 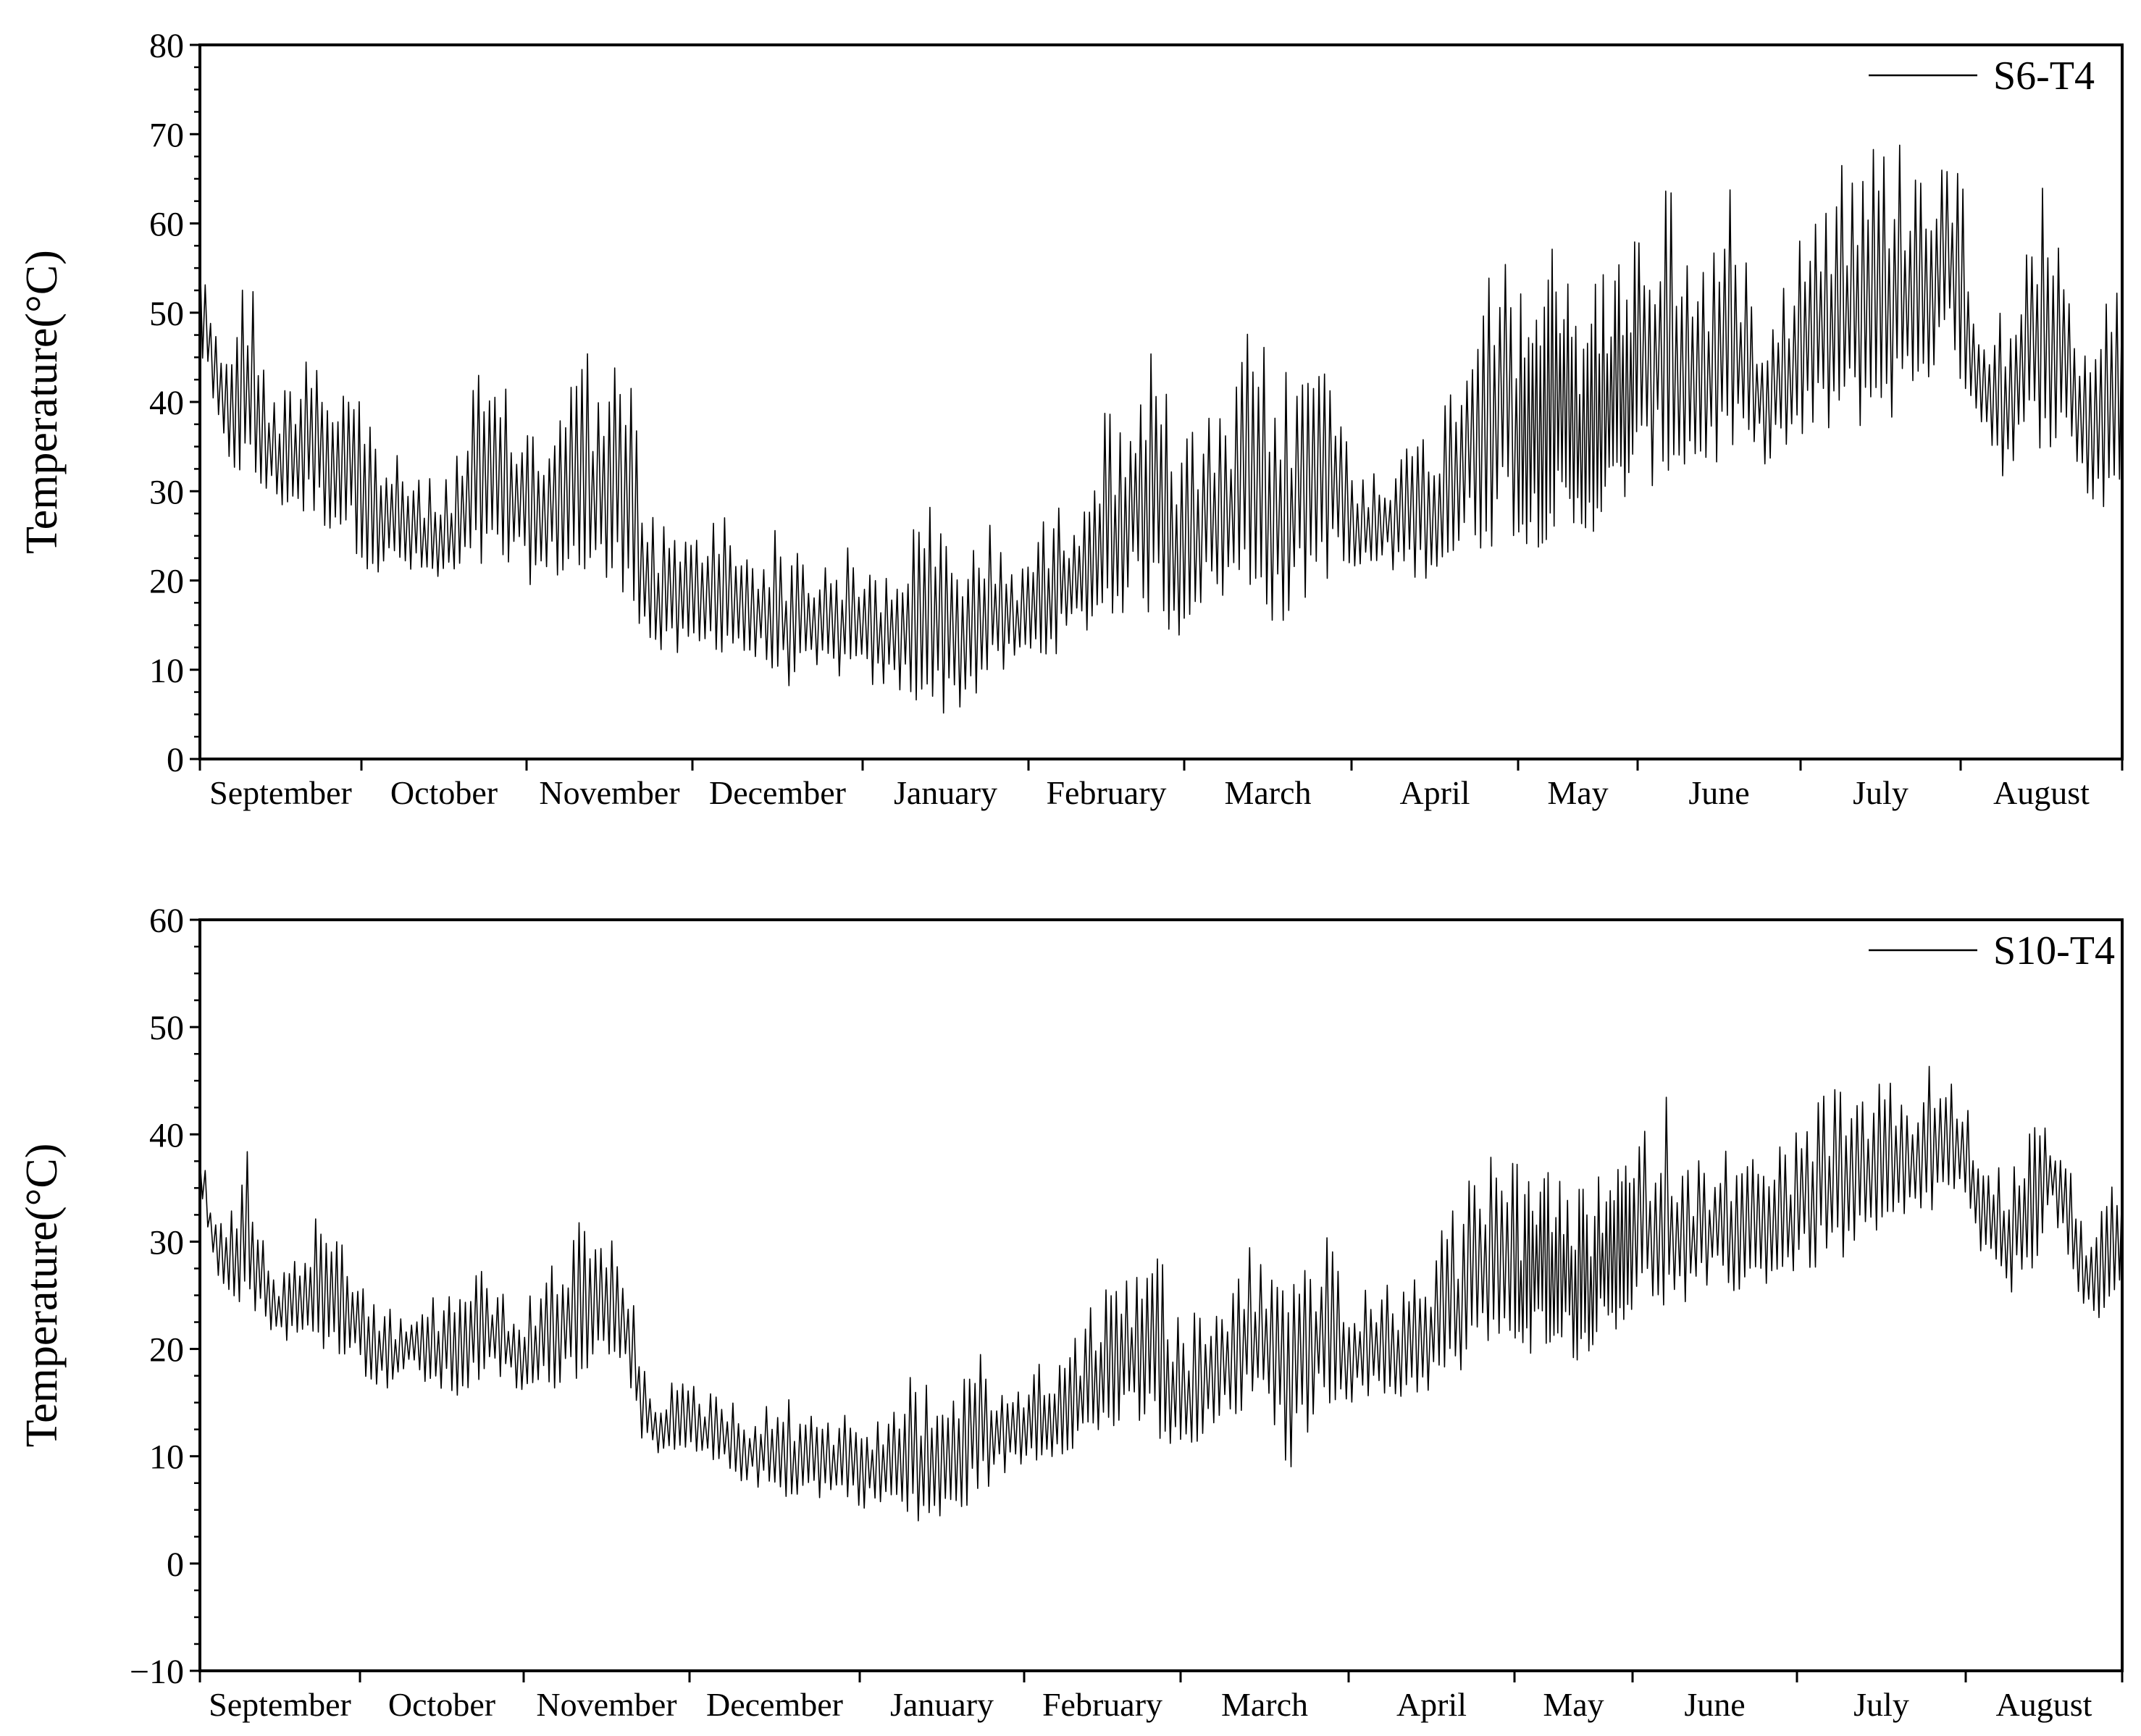 What do you see at coordinates (167, 135) in the screenshot?
I see `y-tick-label: 70` at bounding box center [167, 135].